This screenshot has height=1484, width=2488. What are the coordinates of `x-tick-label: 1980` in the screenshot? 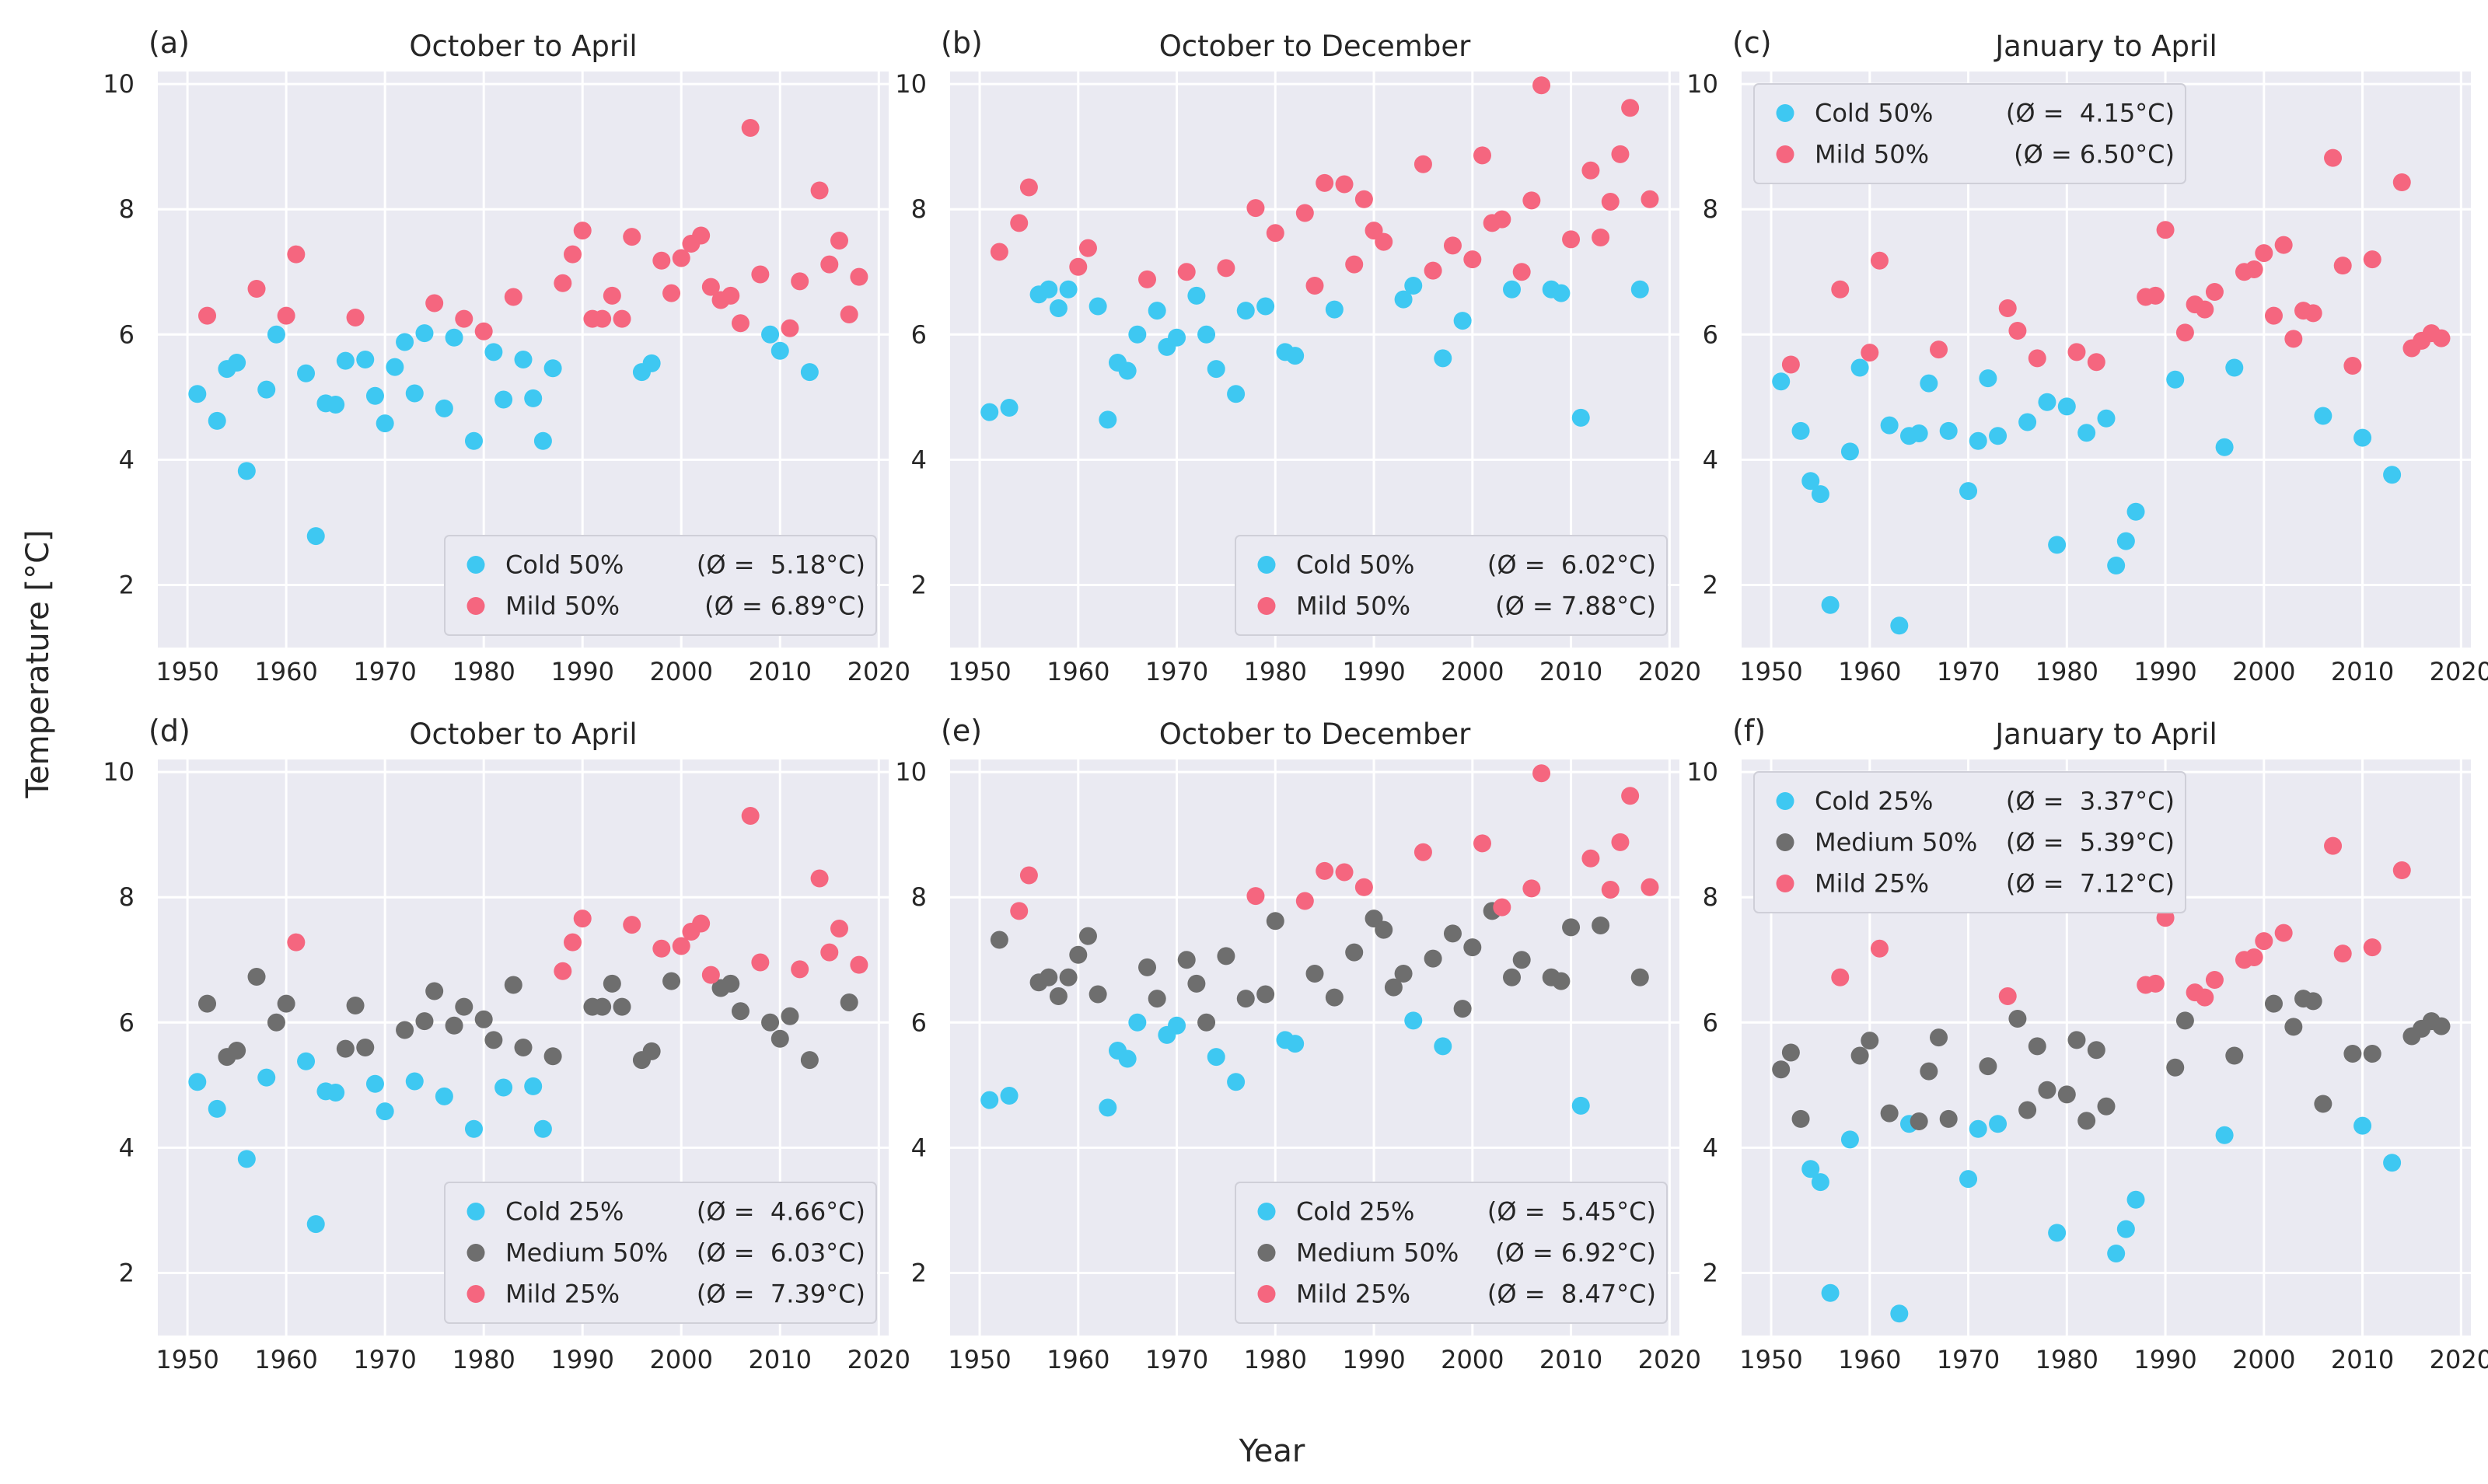 It's located at (2066, 1359).